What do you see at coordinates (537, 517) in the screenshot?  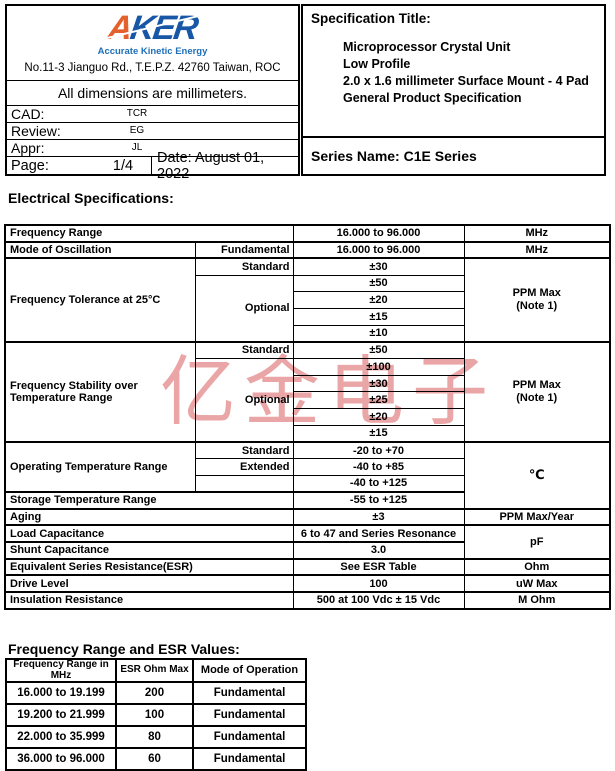 I see `unit-cell: PPM Max/Year` at bounding box center [537, 517].